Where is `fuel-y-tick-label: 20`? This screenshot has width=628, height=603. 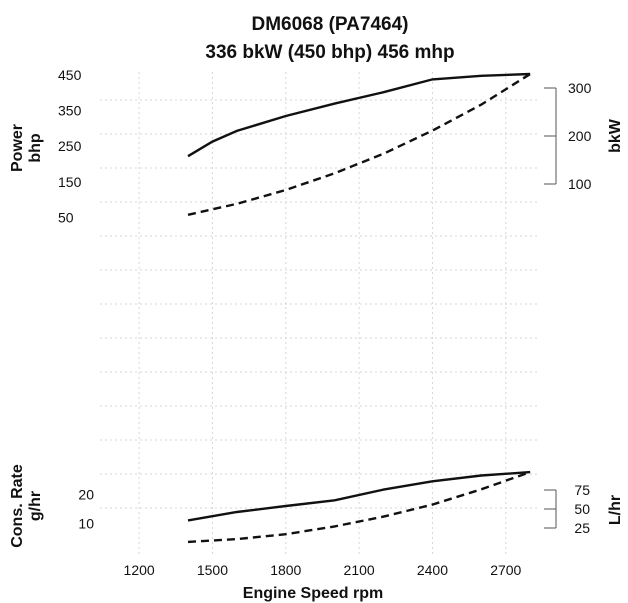 fuel-y-tick-label: 20 is located at coordinates (86, 495).